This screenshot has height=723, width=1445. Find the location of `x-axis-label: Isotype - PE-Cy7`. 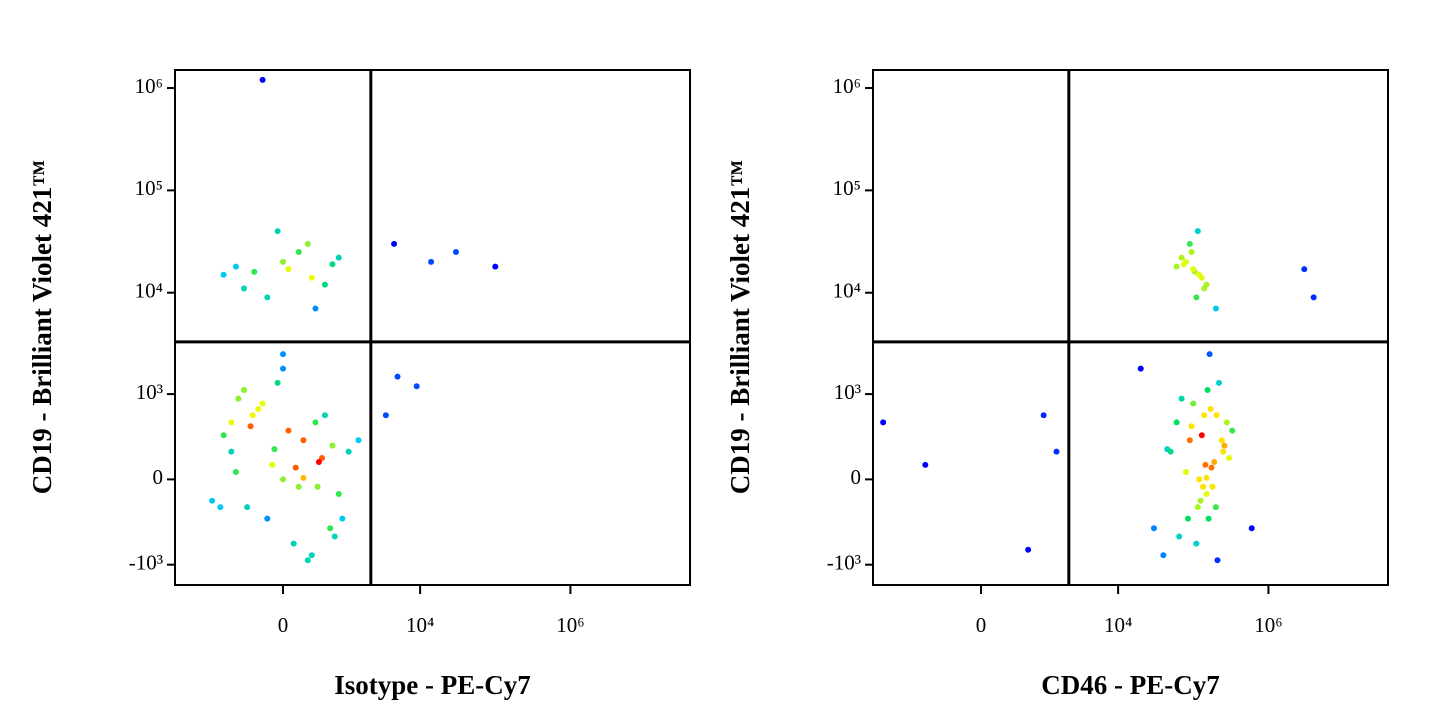

x-axis-label: Isotype - PE-Cy7 is located at coordinates (432, 685).